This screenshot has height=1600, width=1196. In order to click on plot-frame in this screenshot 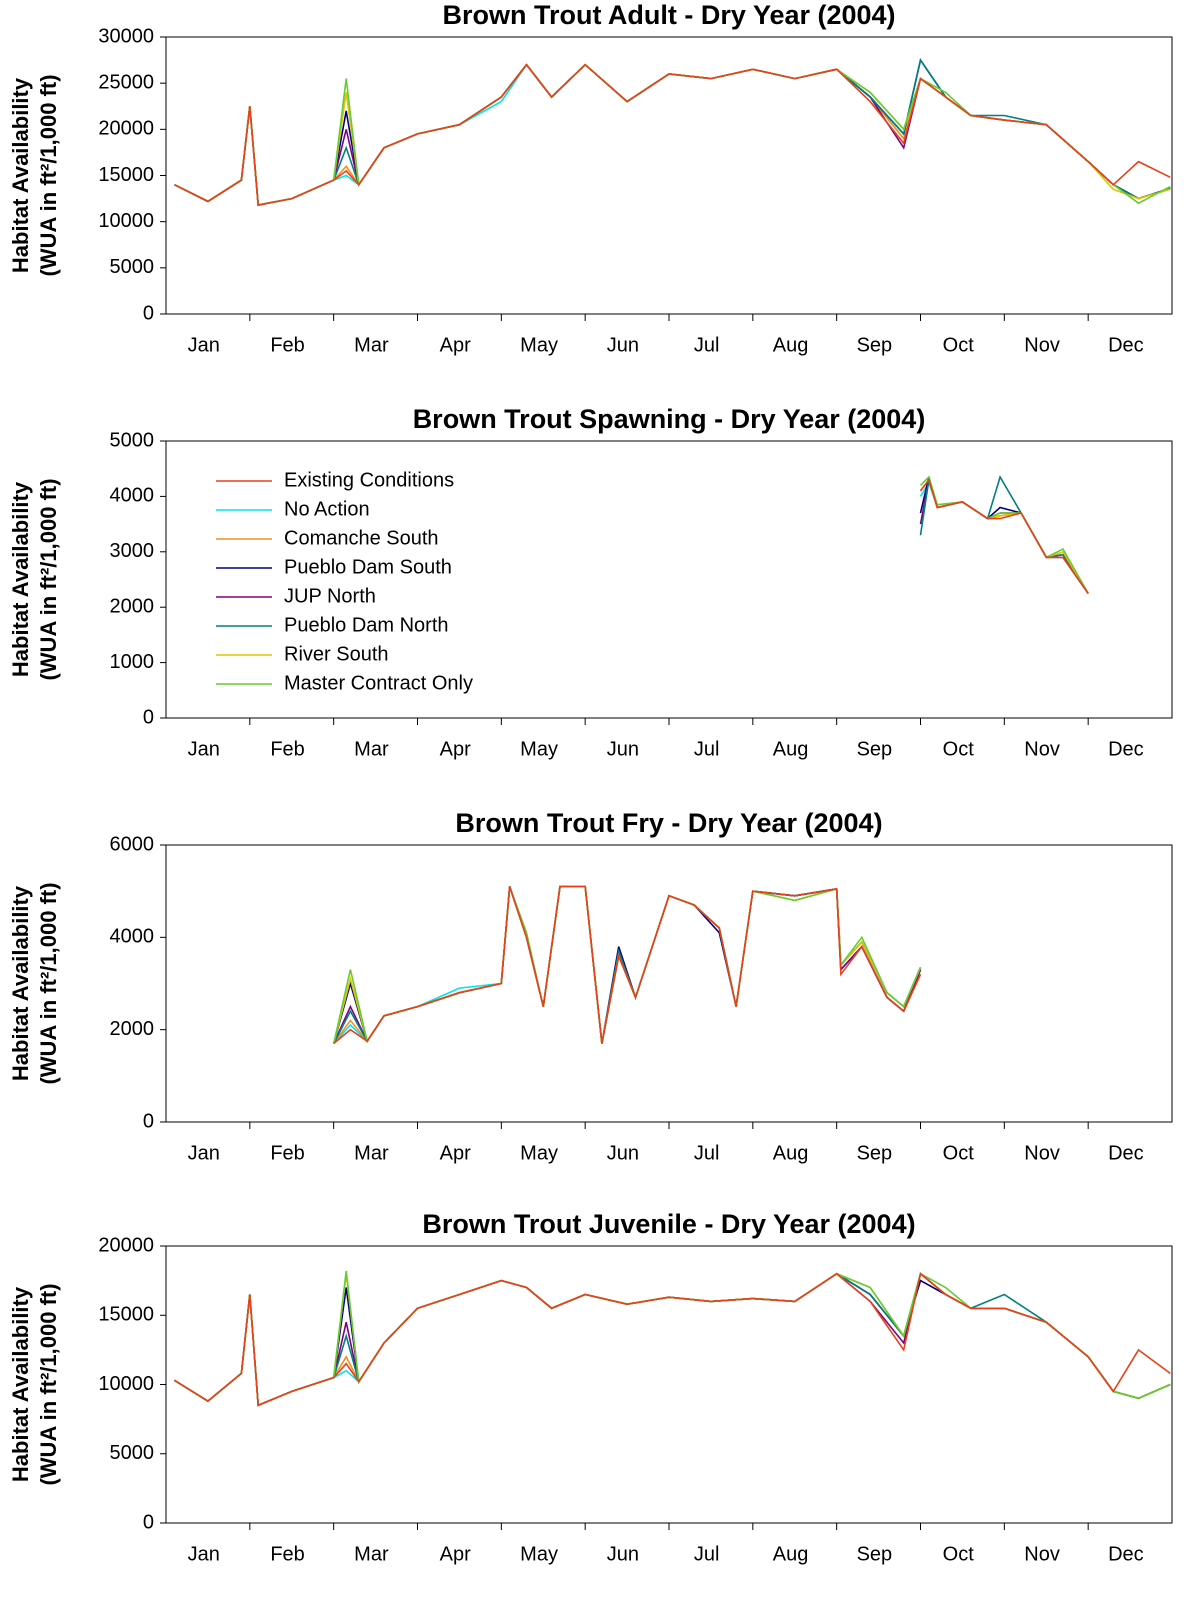, I will do `click(669, 175)`.